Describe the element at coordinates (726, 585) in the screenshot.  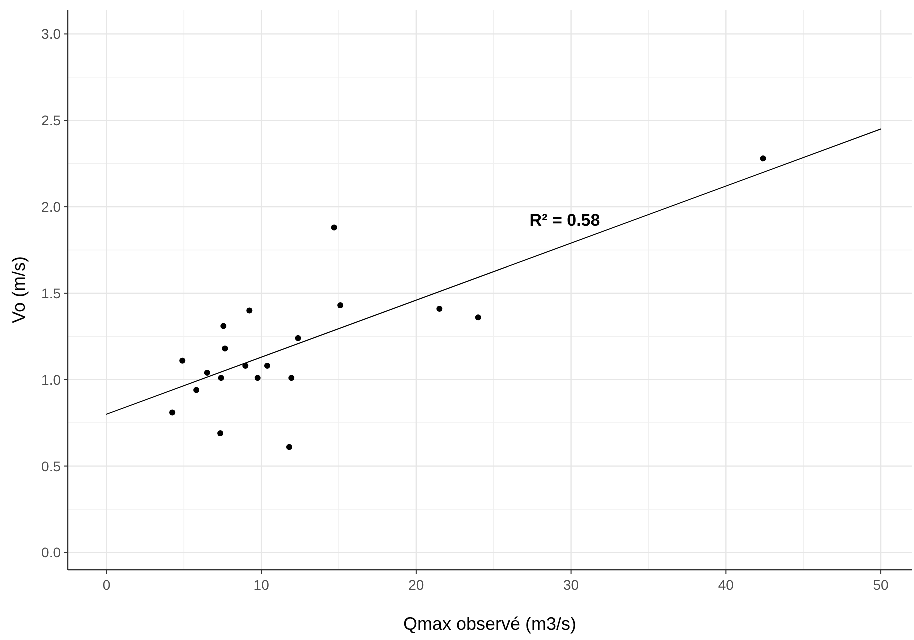
I see `x-tick-label: 40` at that location.